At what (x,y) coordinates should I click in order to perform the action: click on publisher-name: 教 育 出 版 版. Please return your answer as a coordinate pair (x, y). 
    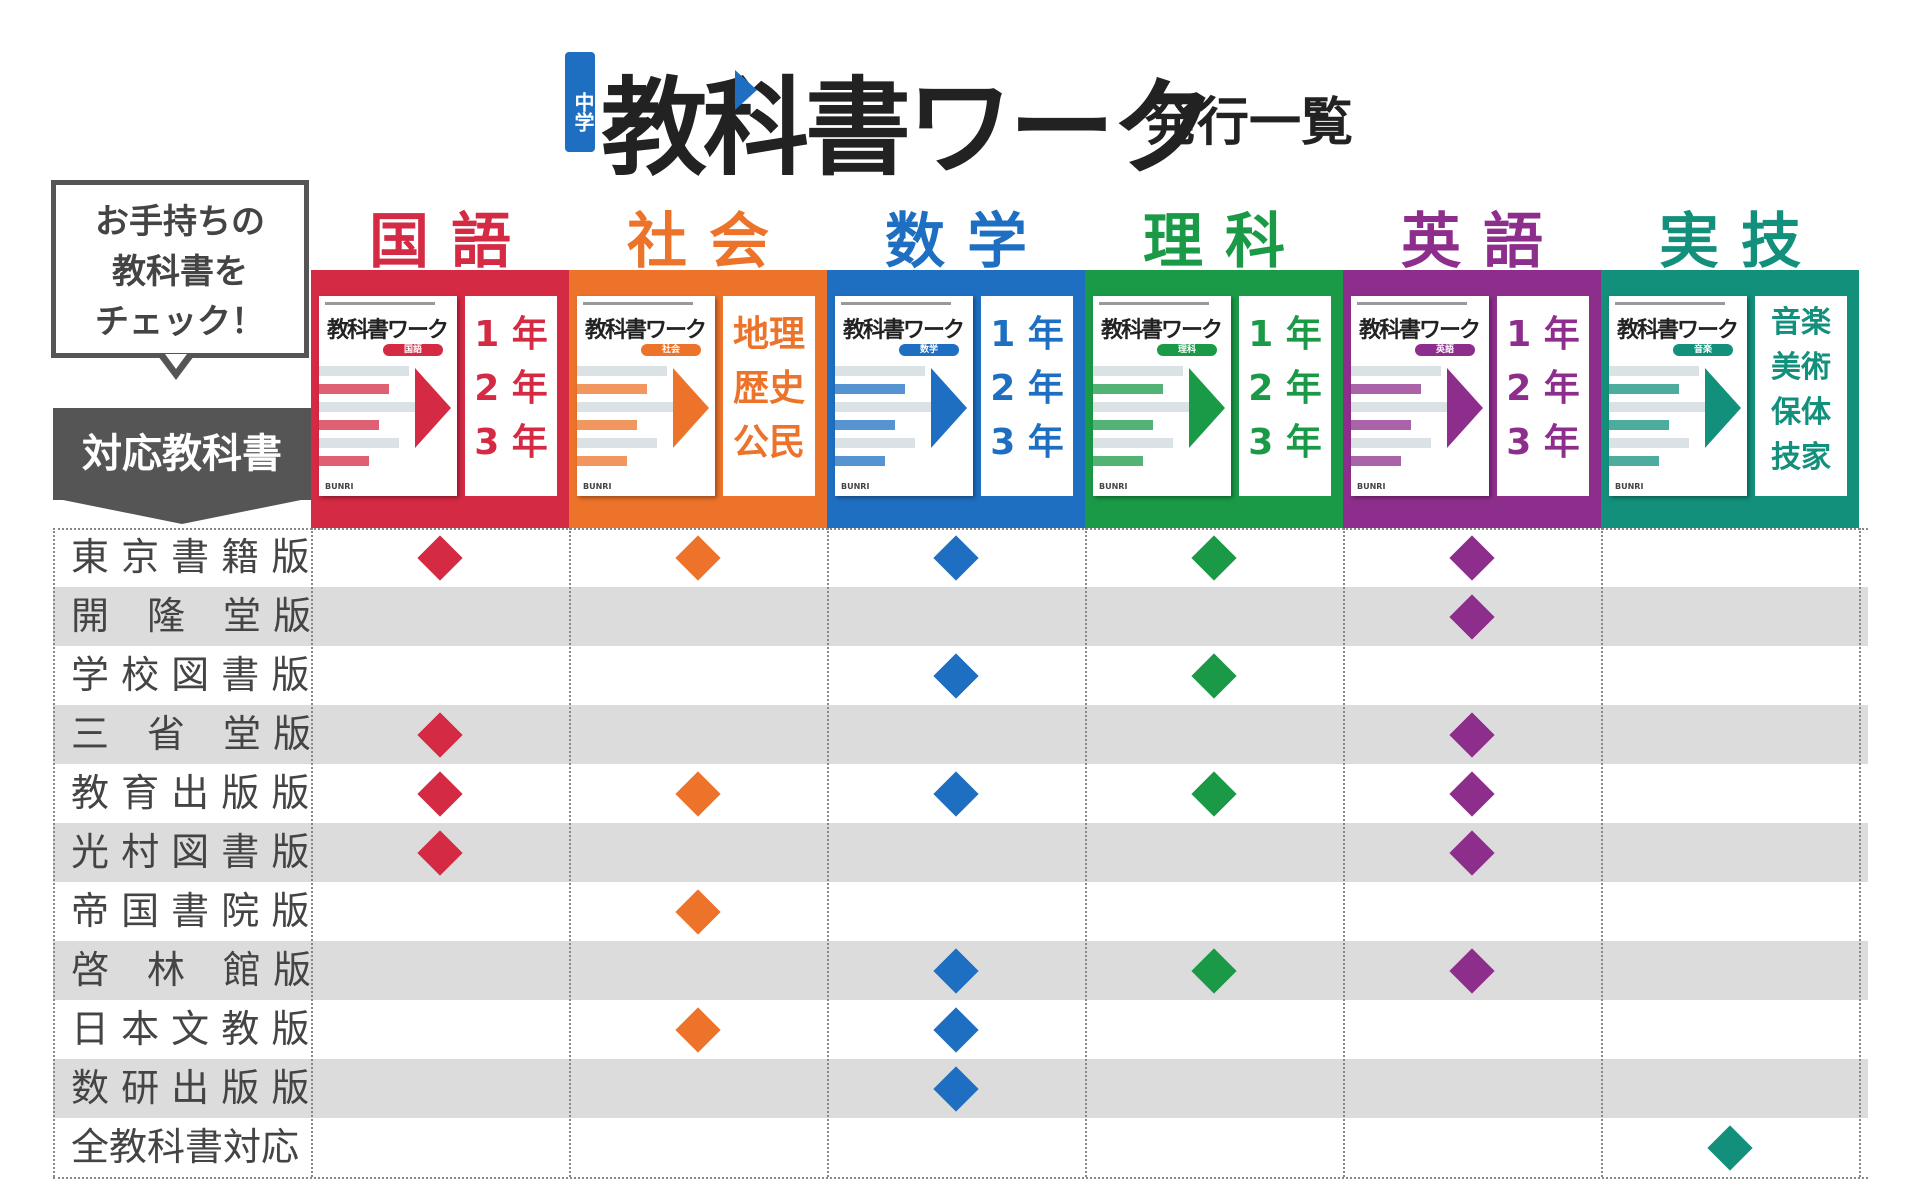
    Looking at the image, I should click on (190, 793).